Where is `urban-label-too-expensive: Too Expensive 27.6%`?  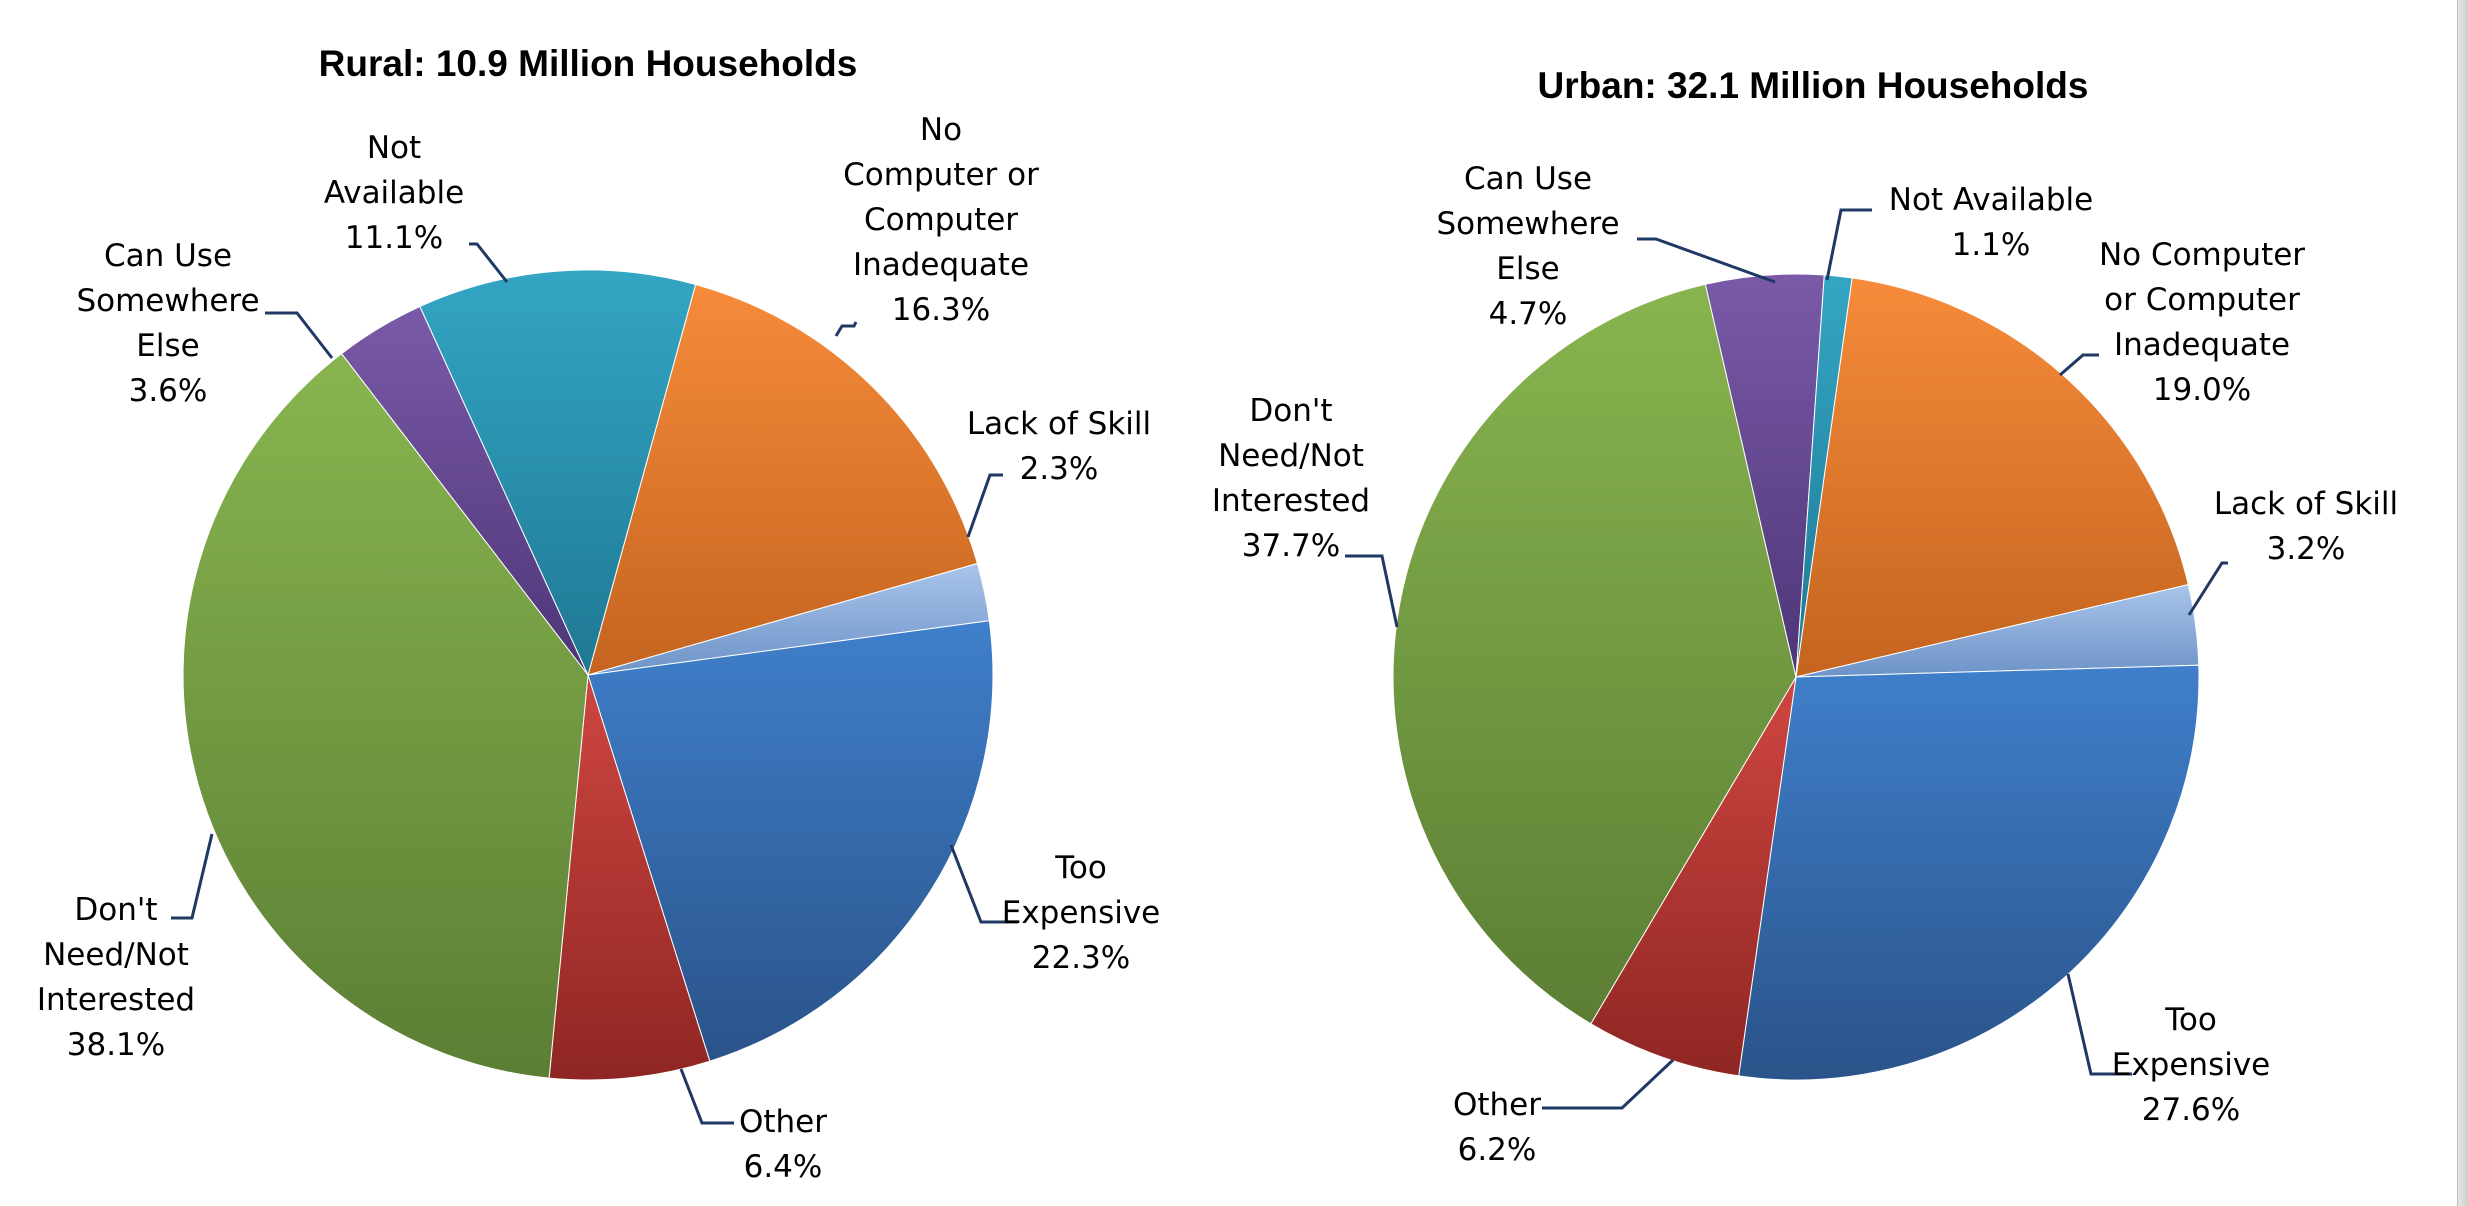
urban-label-too-expensive: Too Expensive 27.6% is located at coordinates (2191, 1065).